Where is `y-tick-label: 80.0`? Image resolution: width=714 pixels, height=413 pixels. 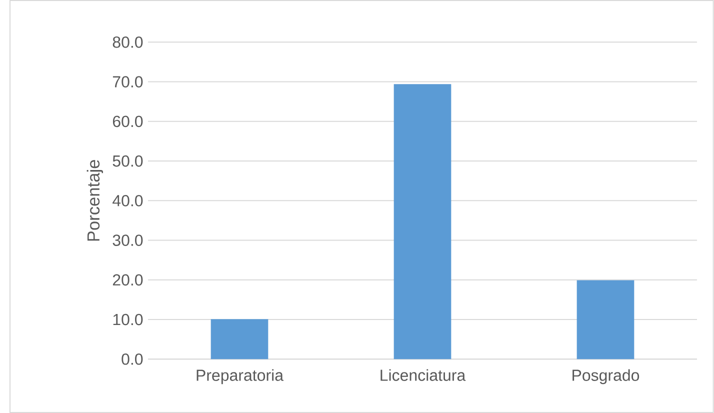
y-tick-label: 80.0 is located at coordinates (127, 42).